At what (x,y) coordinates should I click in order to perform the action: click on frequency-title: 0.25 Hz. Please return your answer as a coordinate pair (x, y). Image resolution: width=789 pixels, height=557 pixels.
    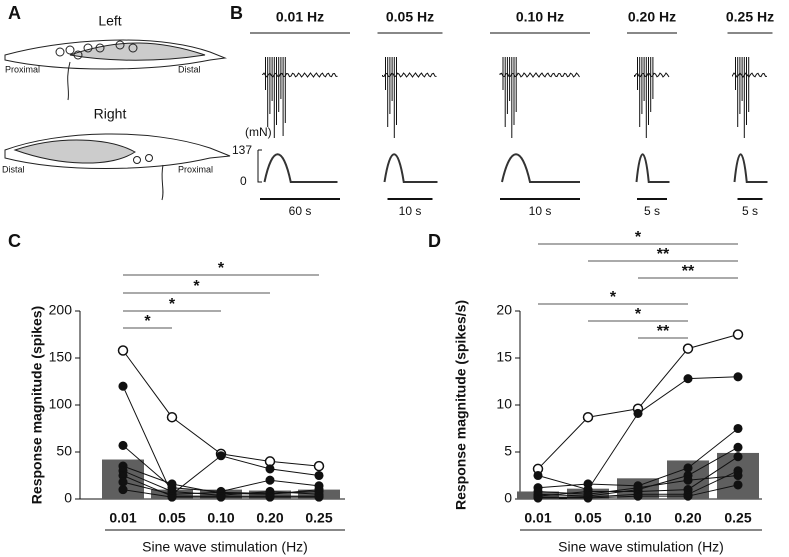
    Looking at the image, I should click on (750, 17).